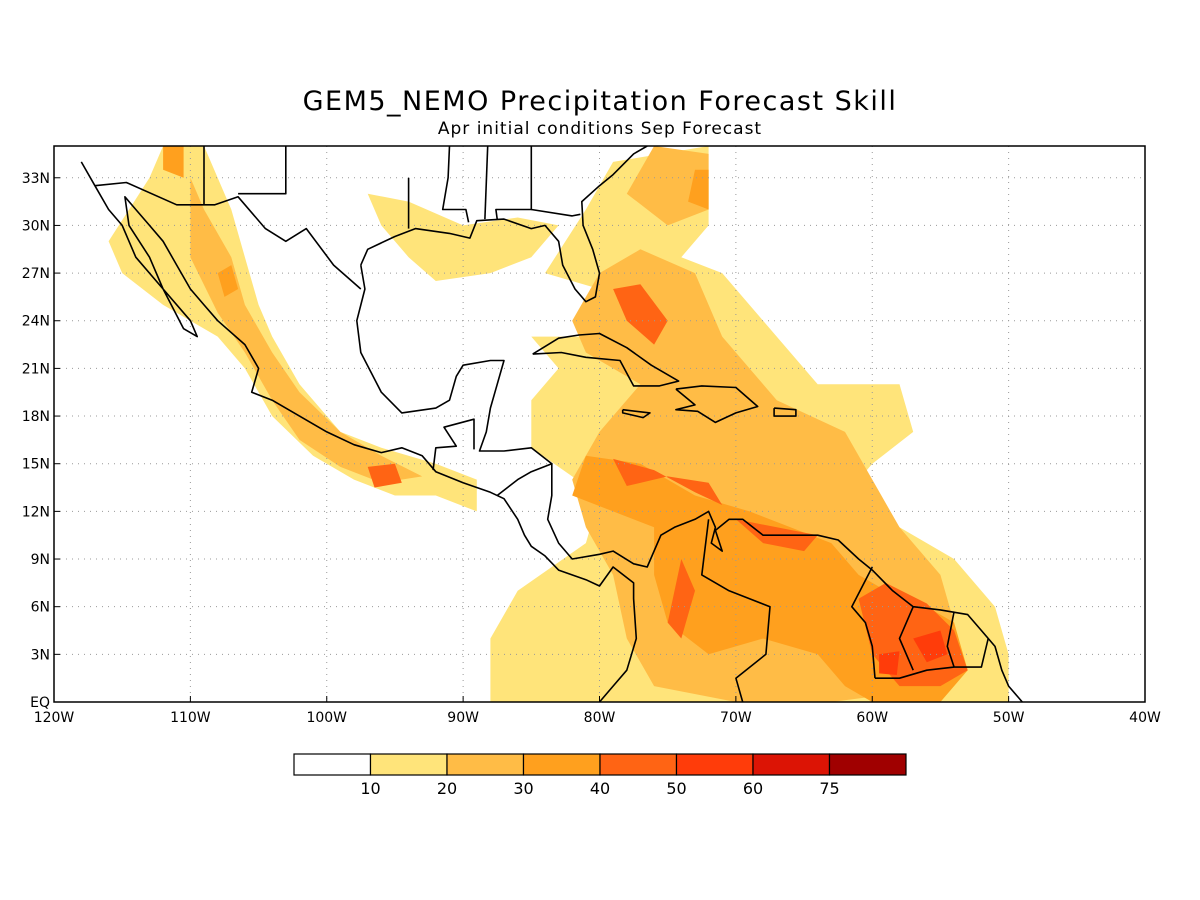 Image resolution: width=1200 pixels, height=900 pixels. I want to click on lat-tick-label: 12N, so click(36, 512).